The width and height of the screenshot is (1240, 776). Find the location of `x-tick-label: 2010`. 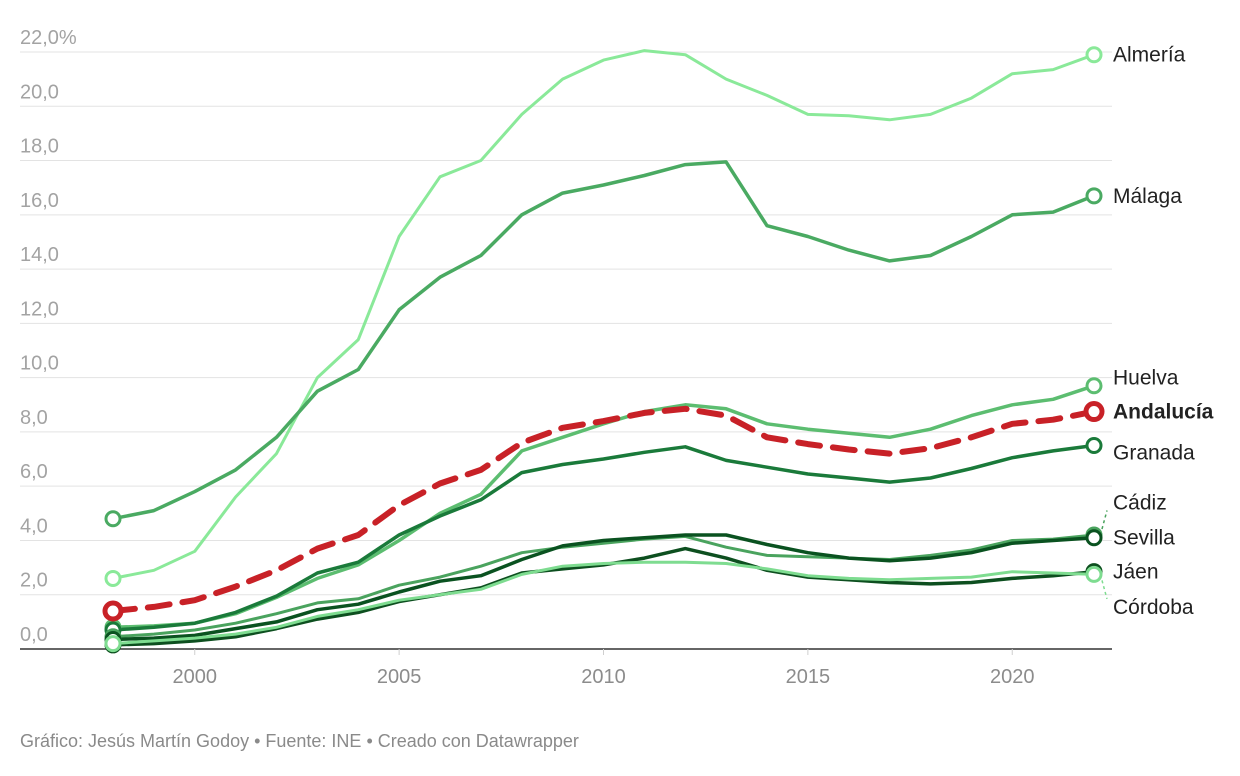

x-tick-label: 2010 is located at coordinates (603, 677).